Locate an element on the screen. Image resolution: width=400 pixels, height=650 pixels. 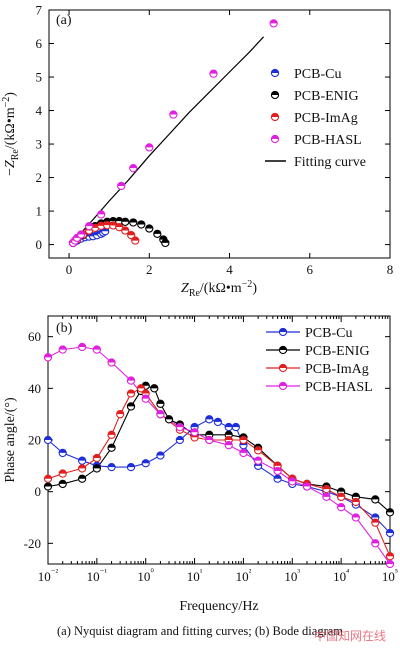
bode-x-tick-label: 10⁰ is located at coordinates (145, 575).